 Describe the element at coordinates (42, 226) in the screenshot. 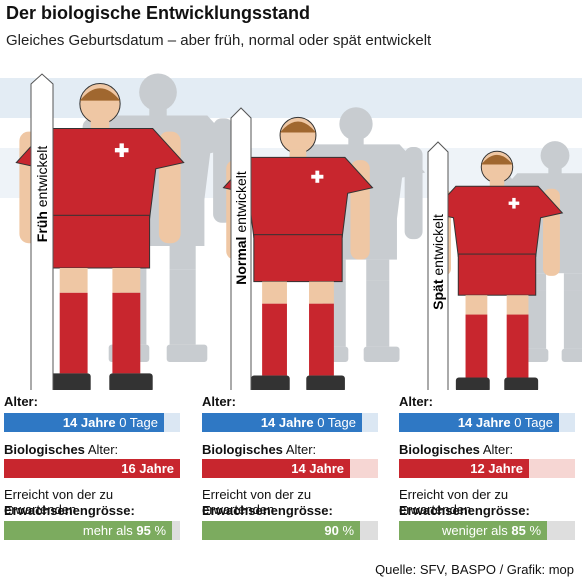

I see `label-bold: Früh` at that location.